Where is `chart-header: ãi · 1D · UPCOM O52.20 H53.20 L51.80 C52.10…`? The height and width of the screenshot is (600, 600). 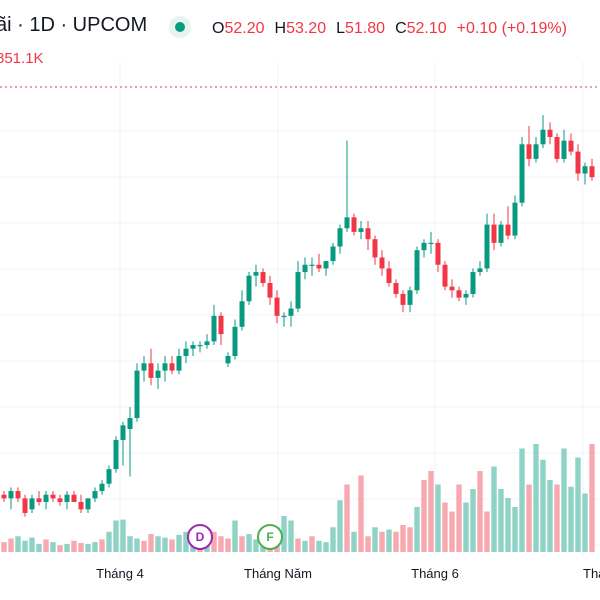 chart-header: ãi · 1D · UPCOM O52.20 H53.20 L51.80 C52.10… is located at coordinates (300, 33).